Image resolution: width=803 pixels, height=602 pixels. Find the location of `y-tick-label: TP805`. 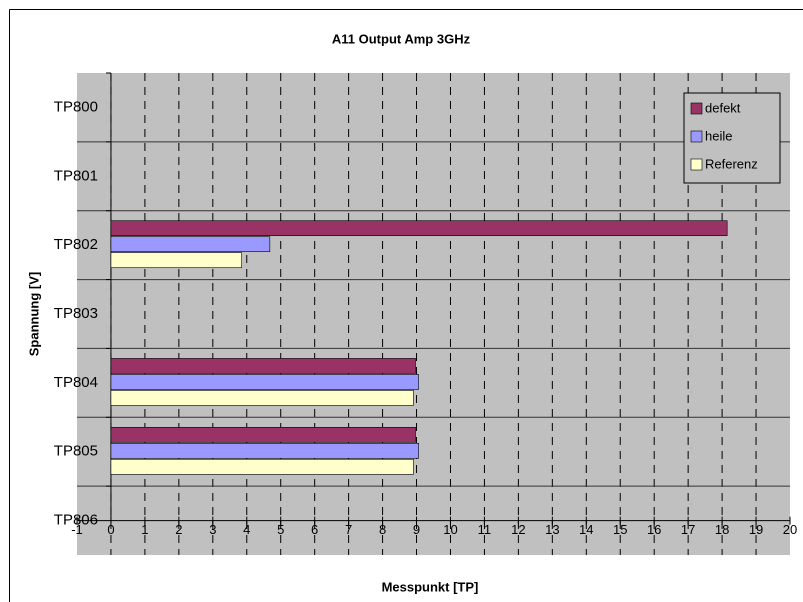

y-tick-label: TP805 is located at coordinates (76, 451).